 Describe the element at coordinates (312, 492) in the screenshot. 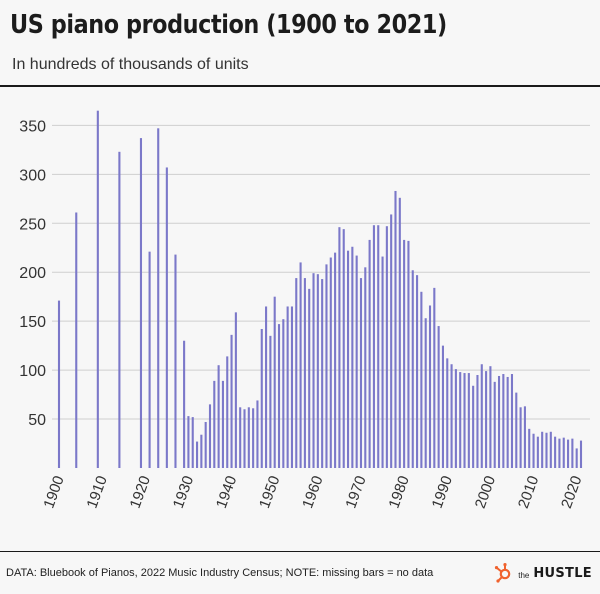

I see `x-tick-label: 1960` at that location.